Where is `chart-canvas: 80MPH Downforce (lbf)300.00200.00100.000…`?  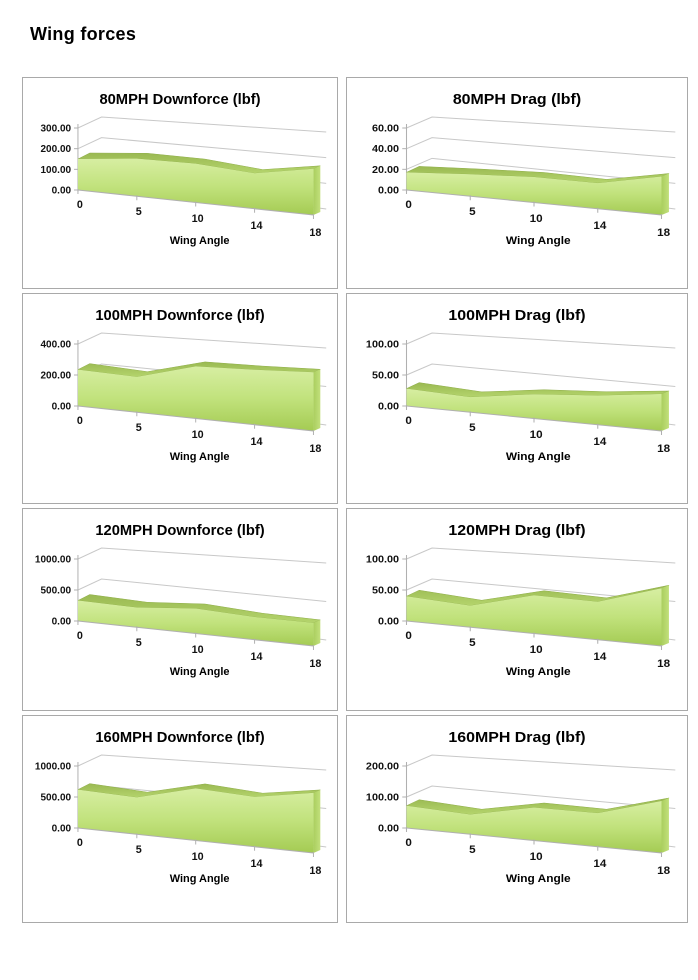 chart-canvas: 80MPH Downforce (lbf)300.00200.00100.000… is located at coordinates (183, 169).